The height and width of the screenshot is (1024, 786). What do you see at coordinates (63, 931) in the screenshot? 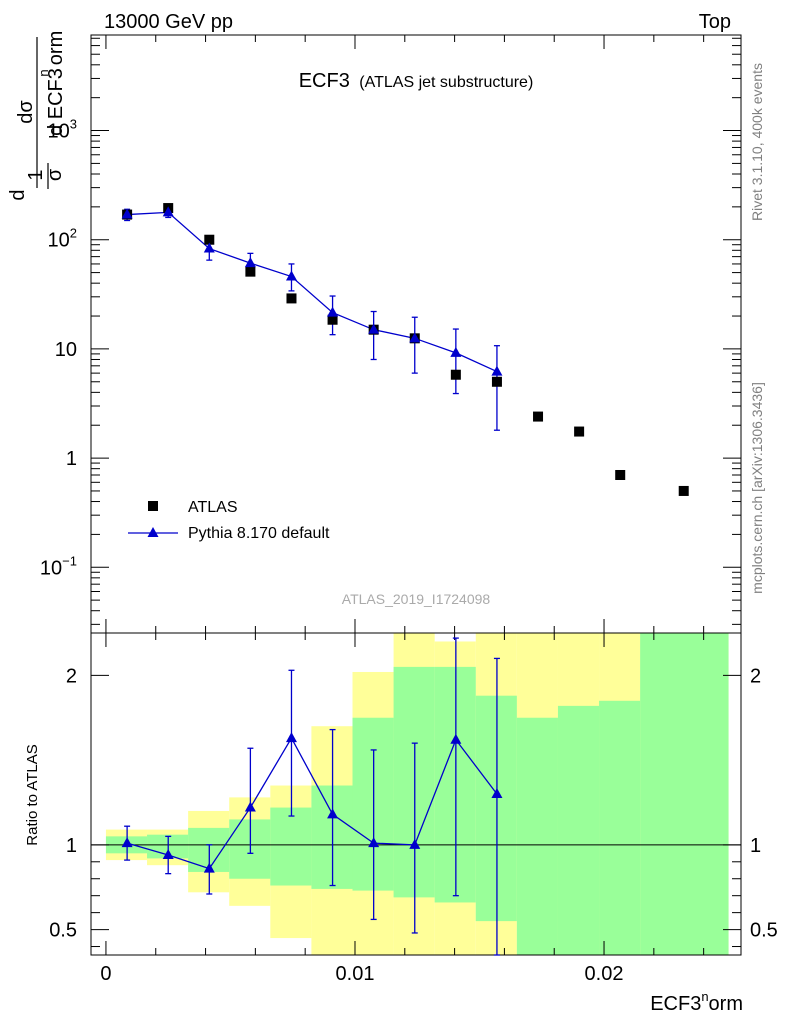
I see `ratio-y-tick-label: 0.5` at bounding box center [63, 931].